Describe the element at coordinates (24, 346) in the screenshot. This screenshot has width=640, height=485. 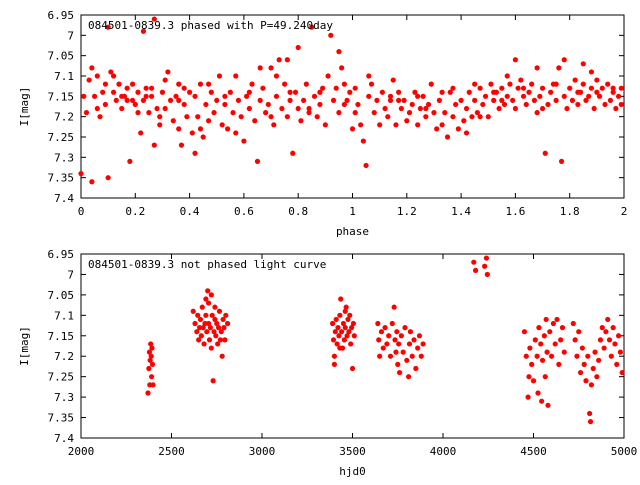
I see `panel-2-y-axis-label: I[mag]` at that location.